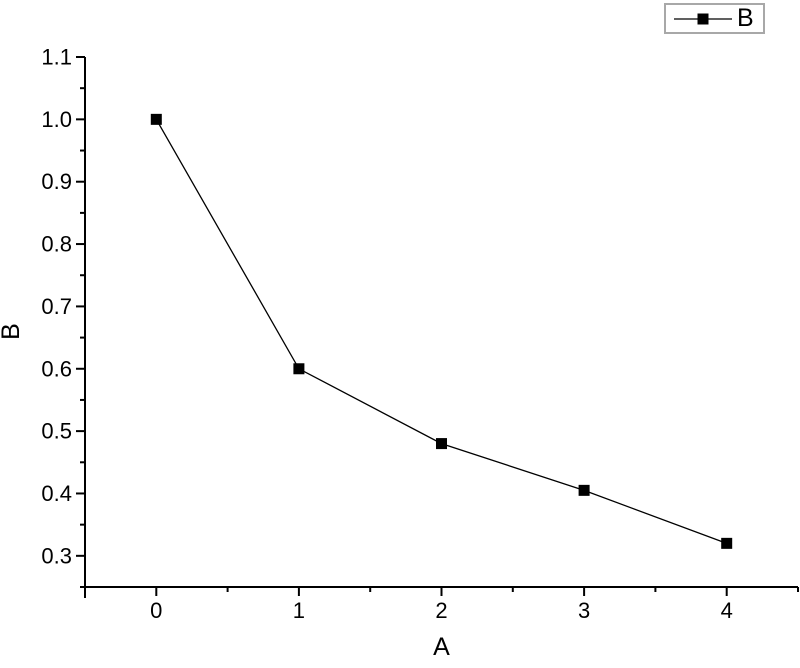 The height and width of the screenshot is (668, 800). What do you see at coordinates (56, 119) in the screenshot?
I see `y-tick-label: 1.0` at bounding box center [56, 119].